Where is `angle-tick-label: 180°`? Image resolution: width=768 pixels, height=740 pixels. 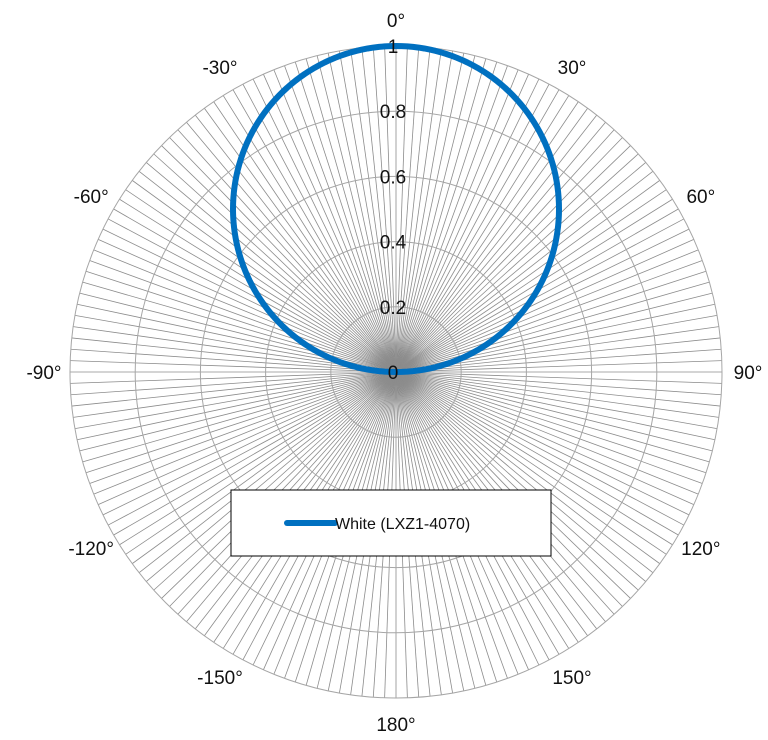
angle-tick-label: 180° is located at coordinates (395, 725).